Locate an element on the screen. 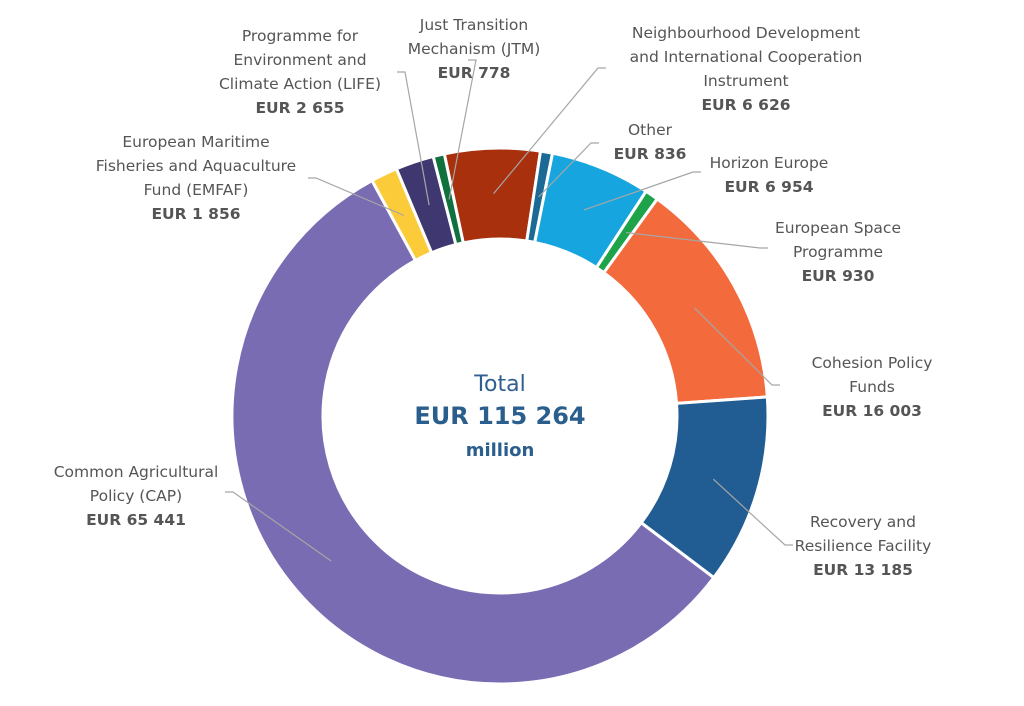  slice-label: European Space Programme EUR 930 is located at coordinates (838, 252).